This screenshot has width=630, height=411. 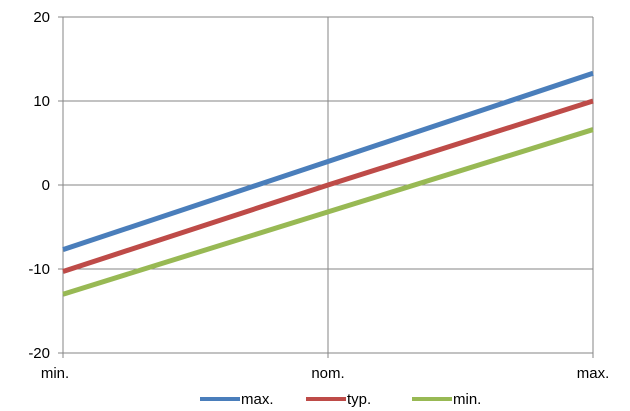 What do you see at coordinates (340, 399) in the screenshot?
I see `legend: max. typ. min.` at bounding box center [340, 399].